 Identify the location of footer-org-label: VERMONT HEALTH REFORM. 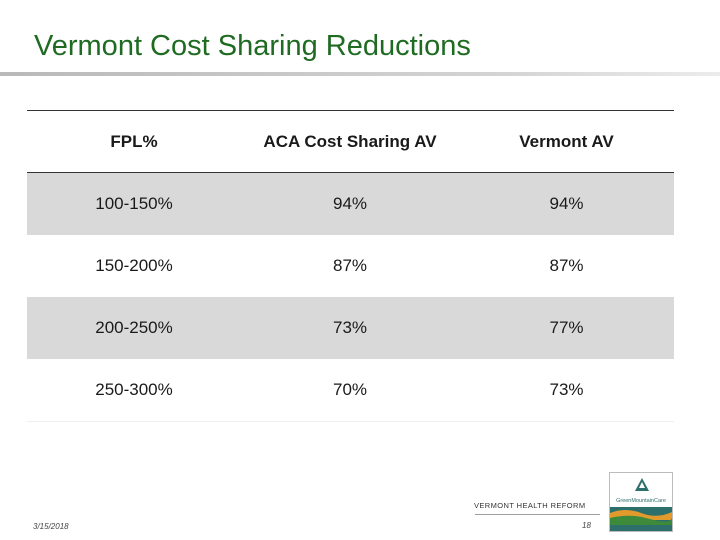
(530, 505).